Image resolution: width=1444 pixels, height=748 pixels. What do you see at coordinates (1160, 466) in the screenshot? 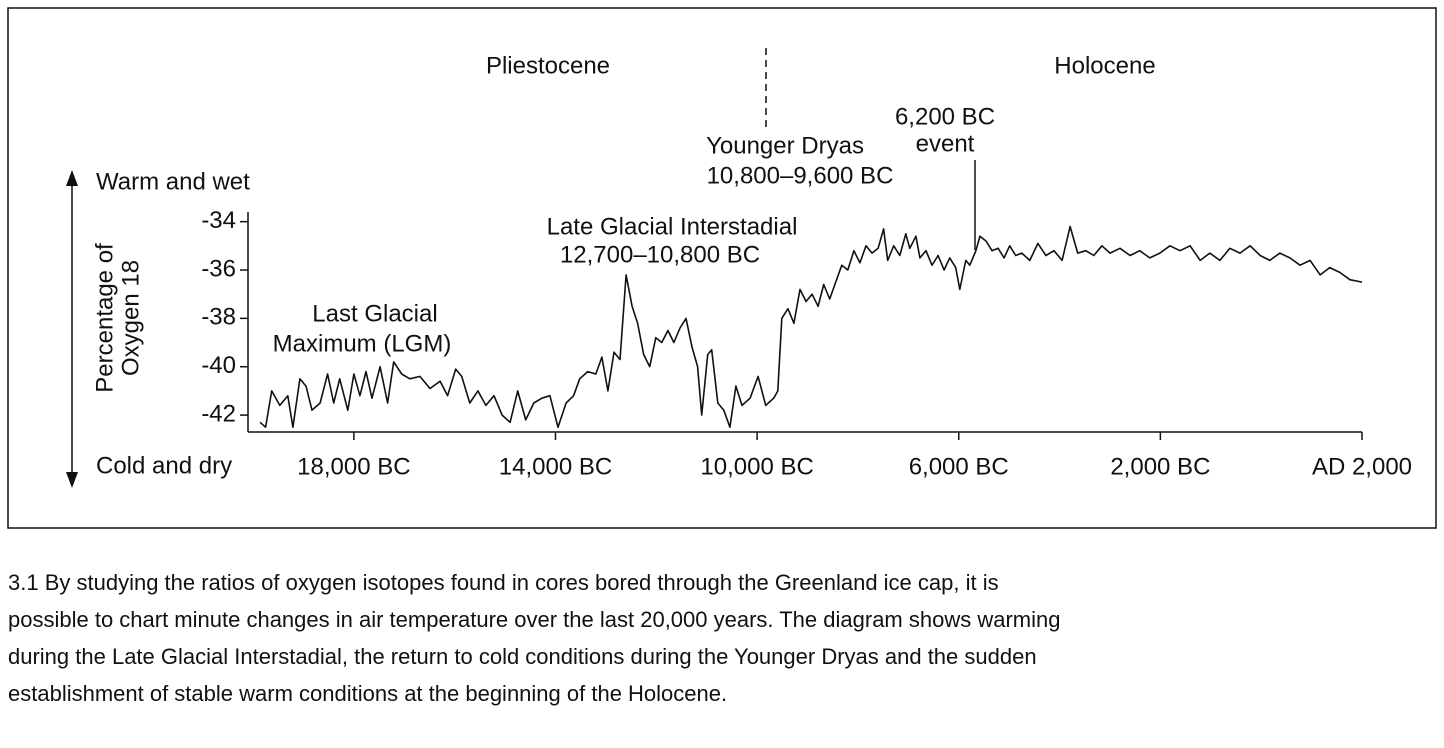
I see `x-tick-label: 2,000 BC` at bounding box center [1160, 466].